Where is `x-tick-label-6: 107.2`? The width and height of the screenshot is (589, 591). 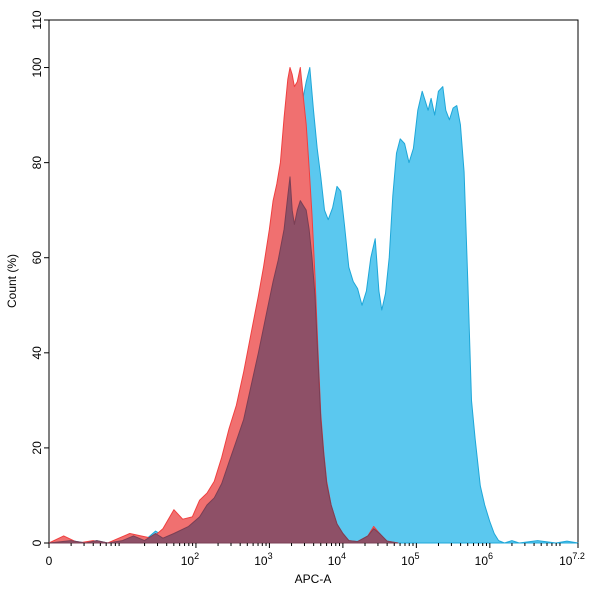
x-tick-label-6: 107.2 is located at coordinates (572, 559).